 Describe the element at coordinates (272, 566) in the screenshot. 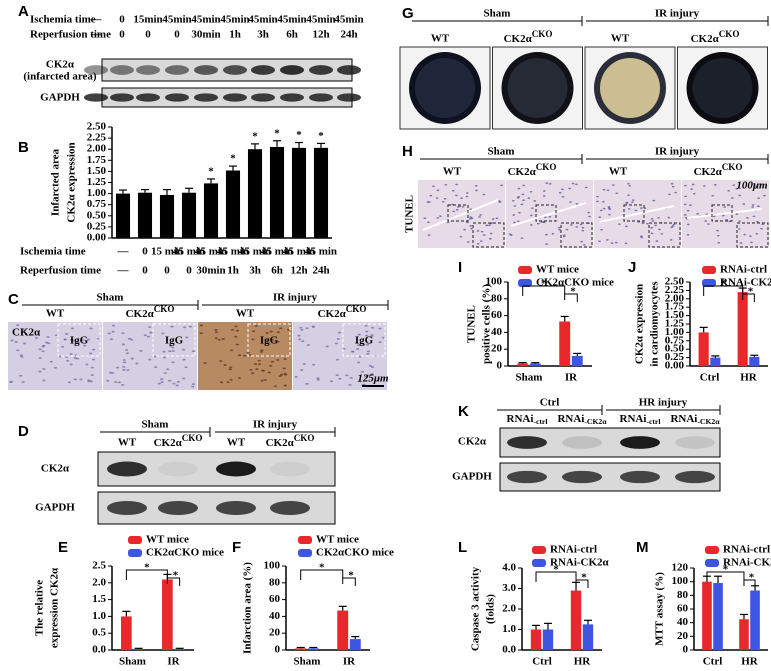

I see `y-tick-label: 100` at that location.